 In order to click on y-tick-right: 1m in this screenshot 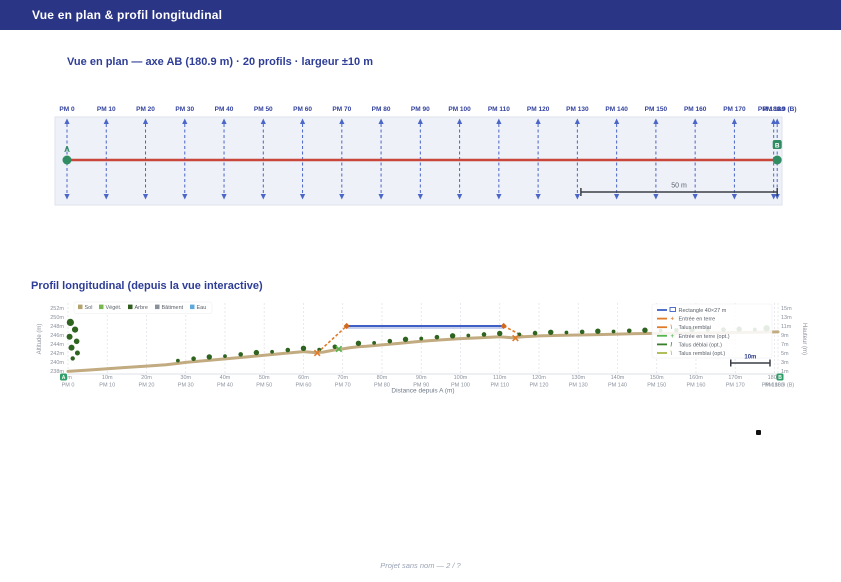, I will do `click(785, 372)`.